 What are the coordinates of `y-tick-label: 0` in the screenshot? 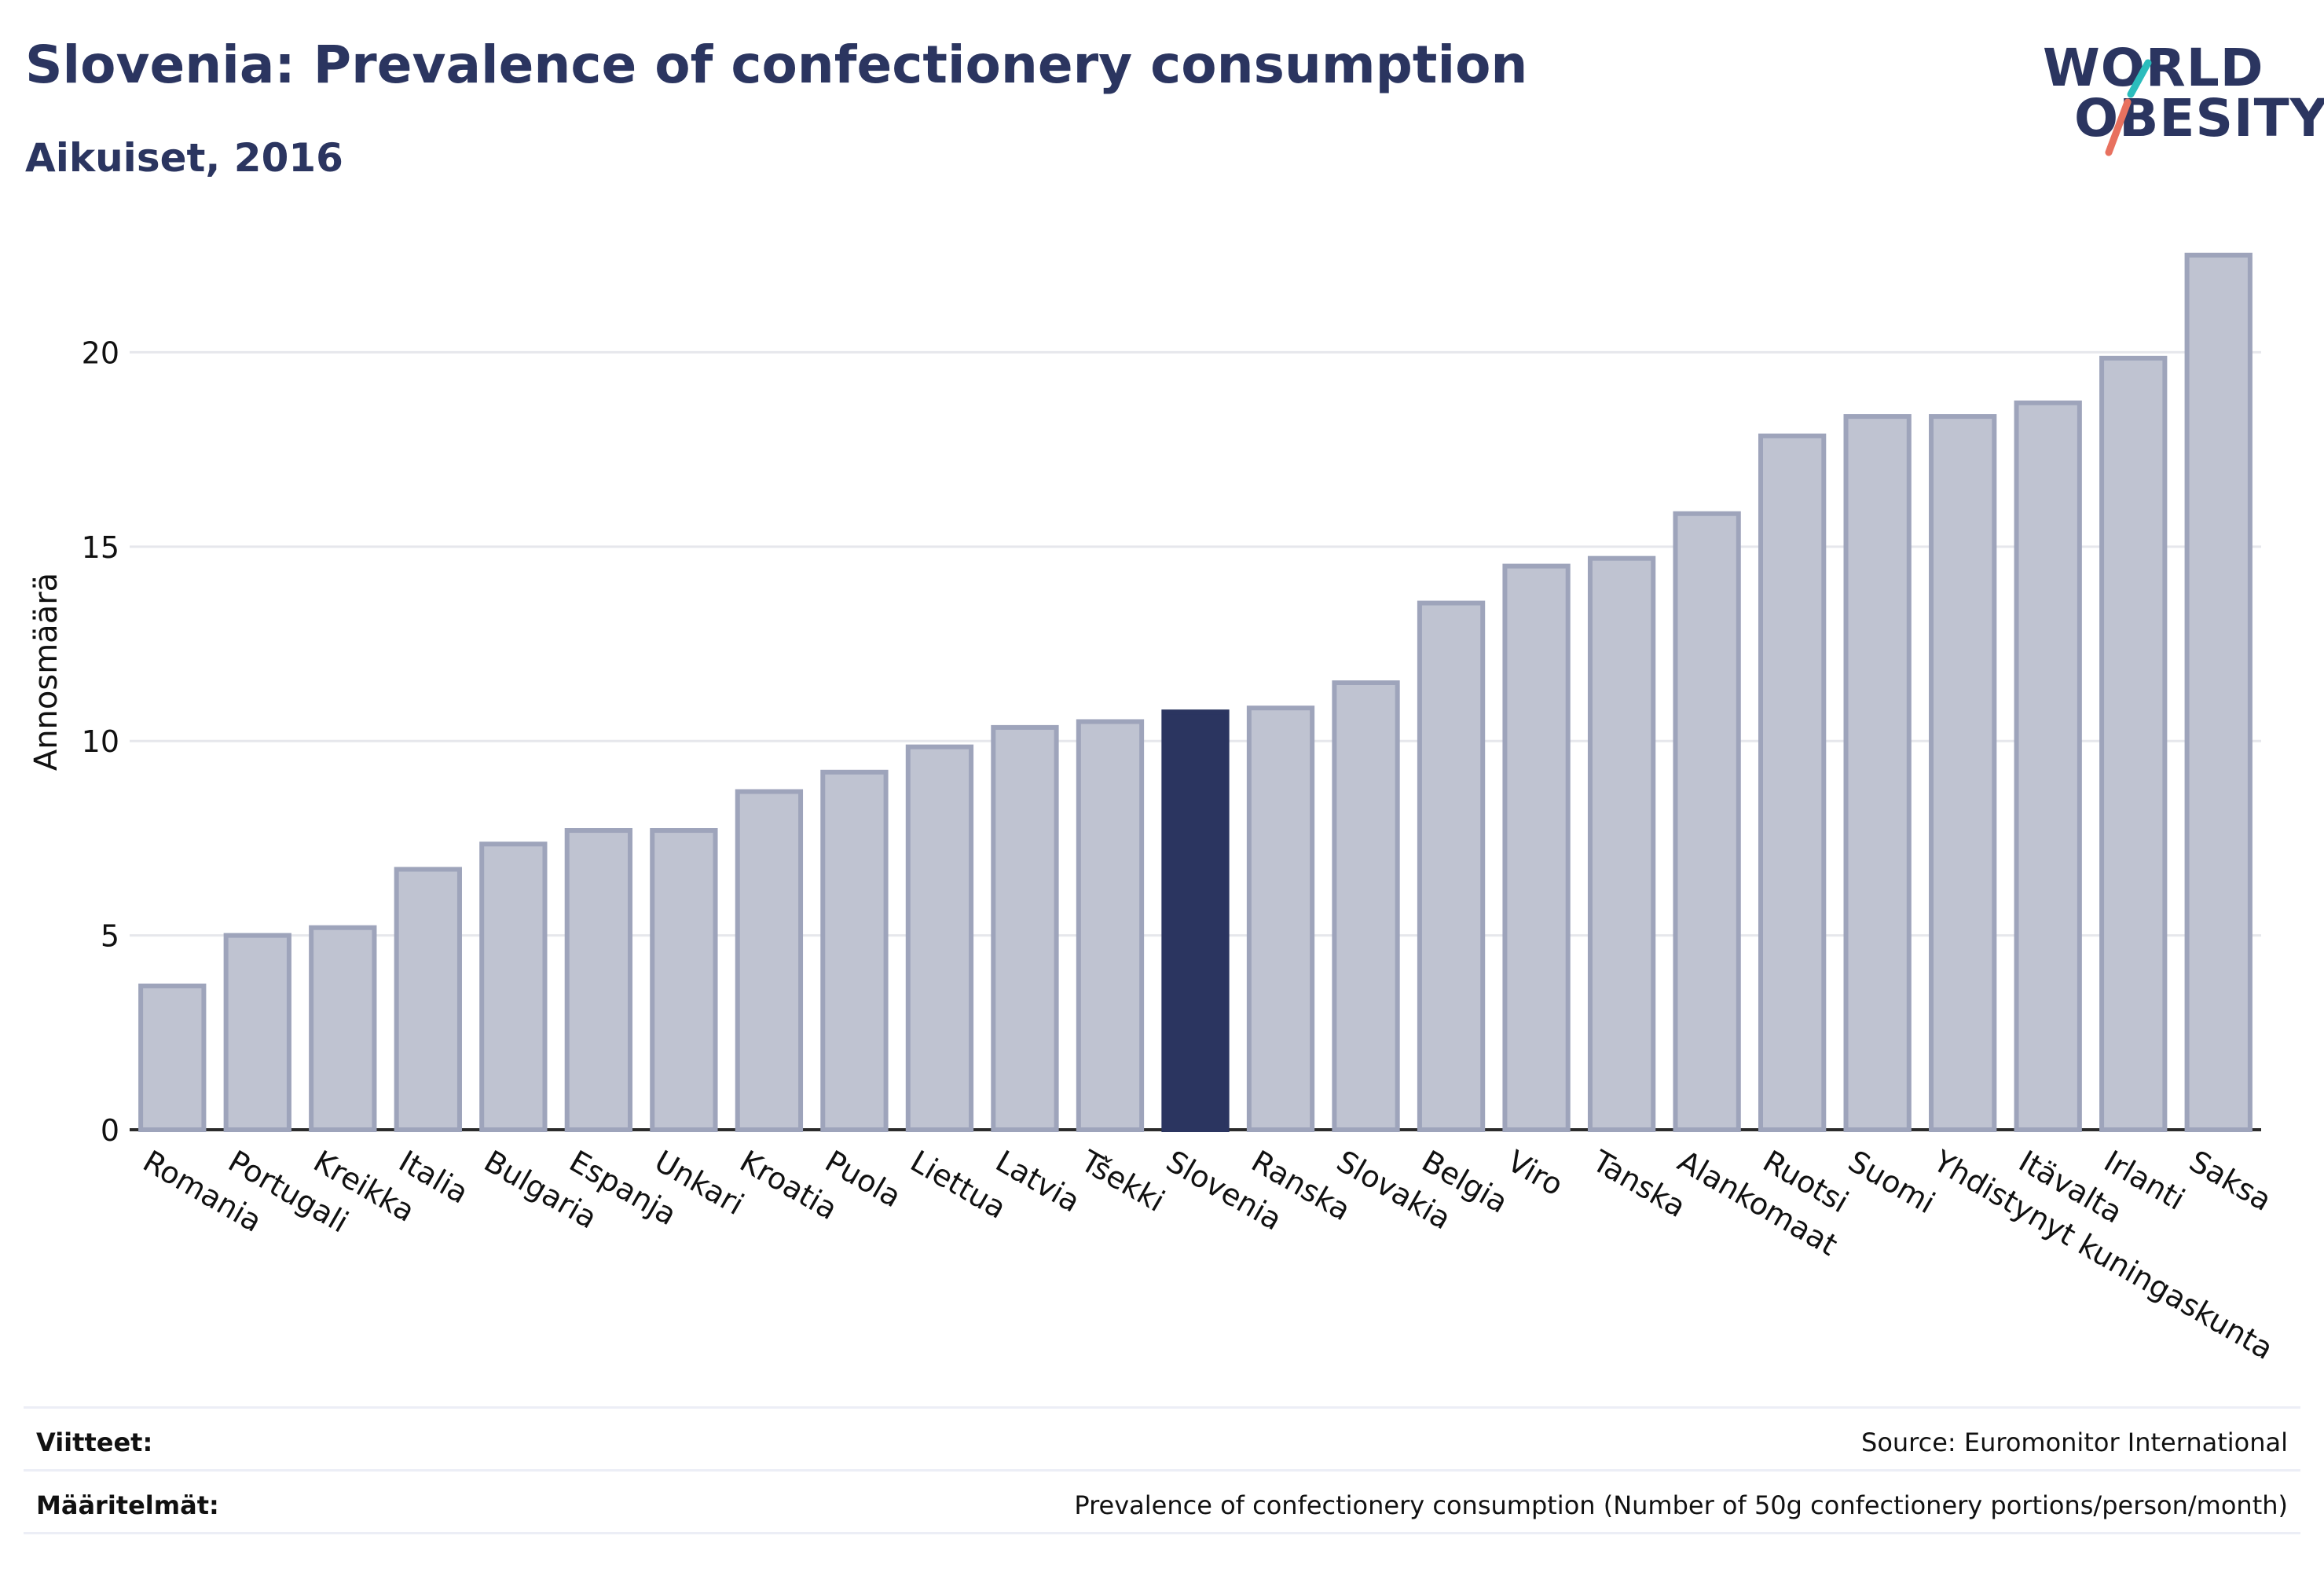 It's located at (110, 1130).